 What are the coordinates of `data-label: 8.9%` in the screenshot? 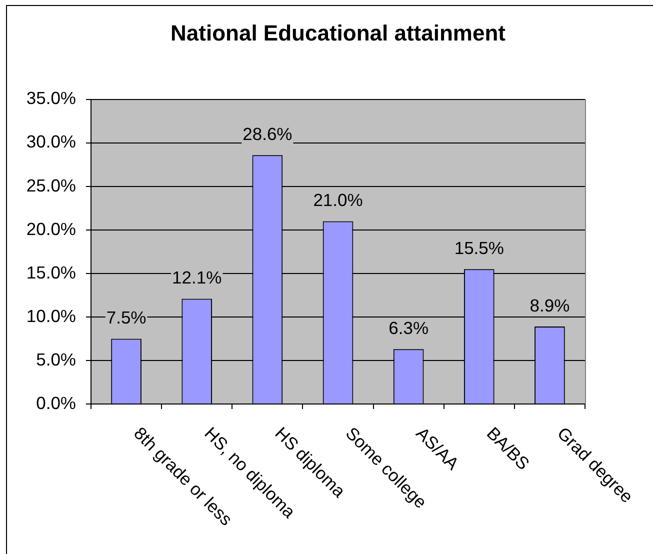 It's located at (550, 306).